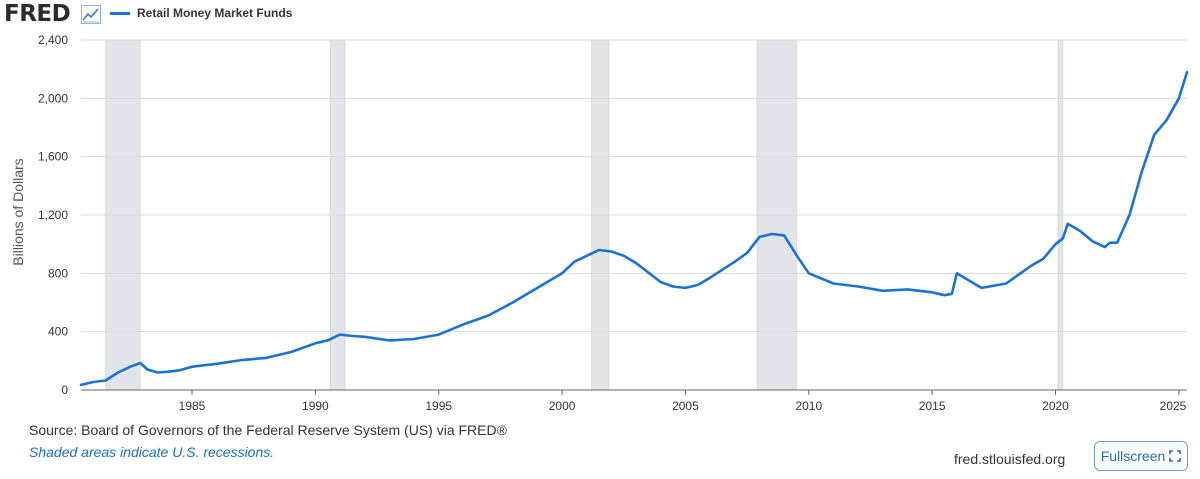 This screenshot has width=1200, height=479. What do you see at coordinates (53, 98) in the screenshot?
I see `y-tick-label: 2,000` at bounding box center [53, 98].